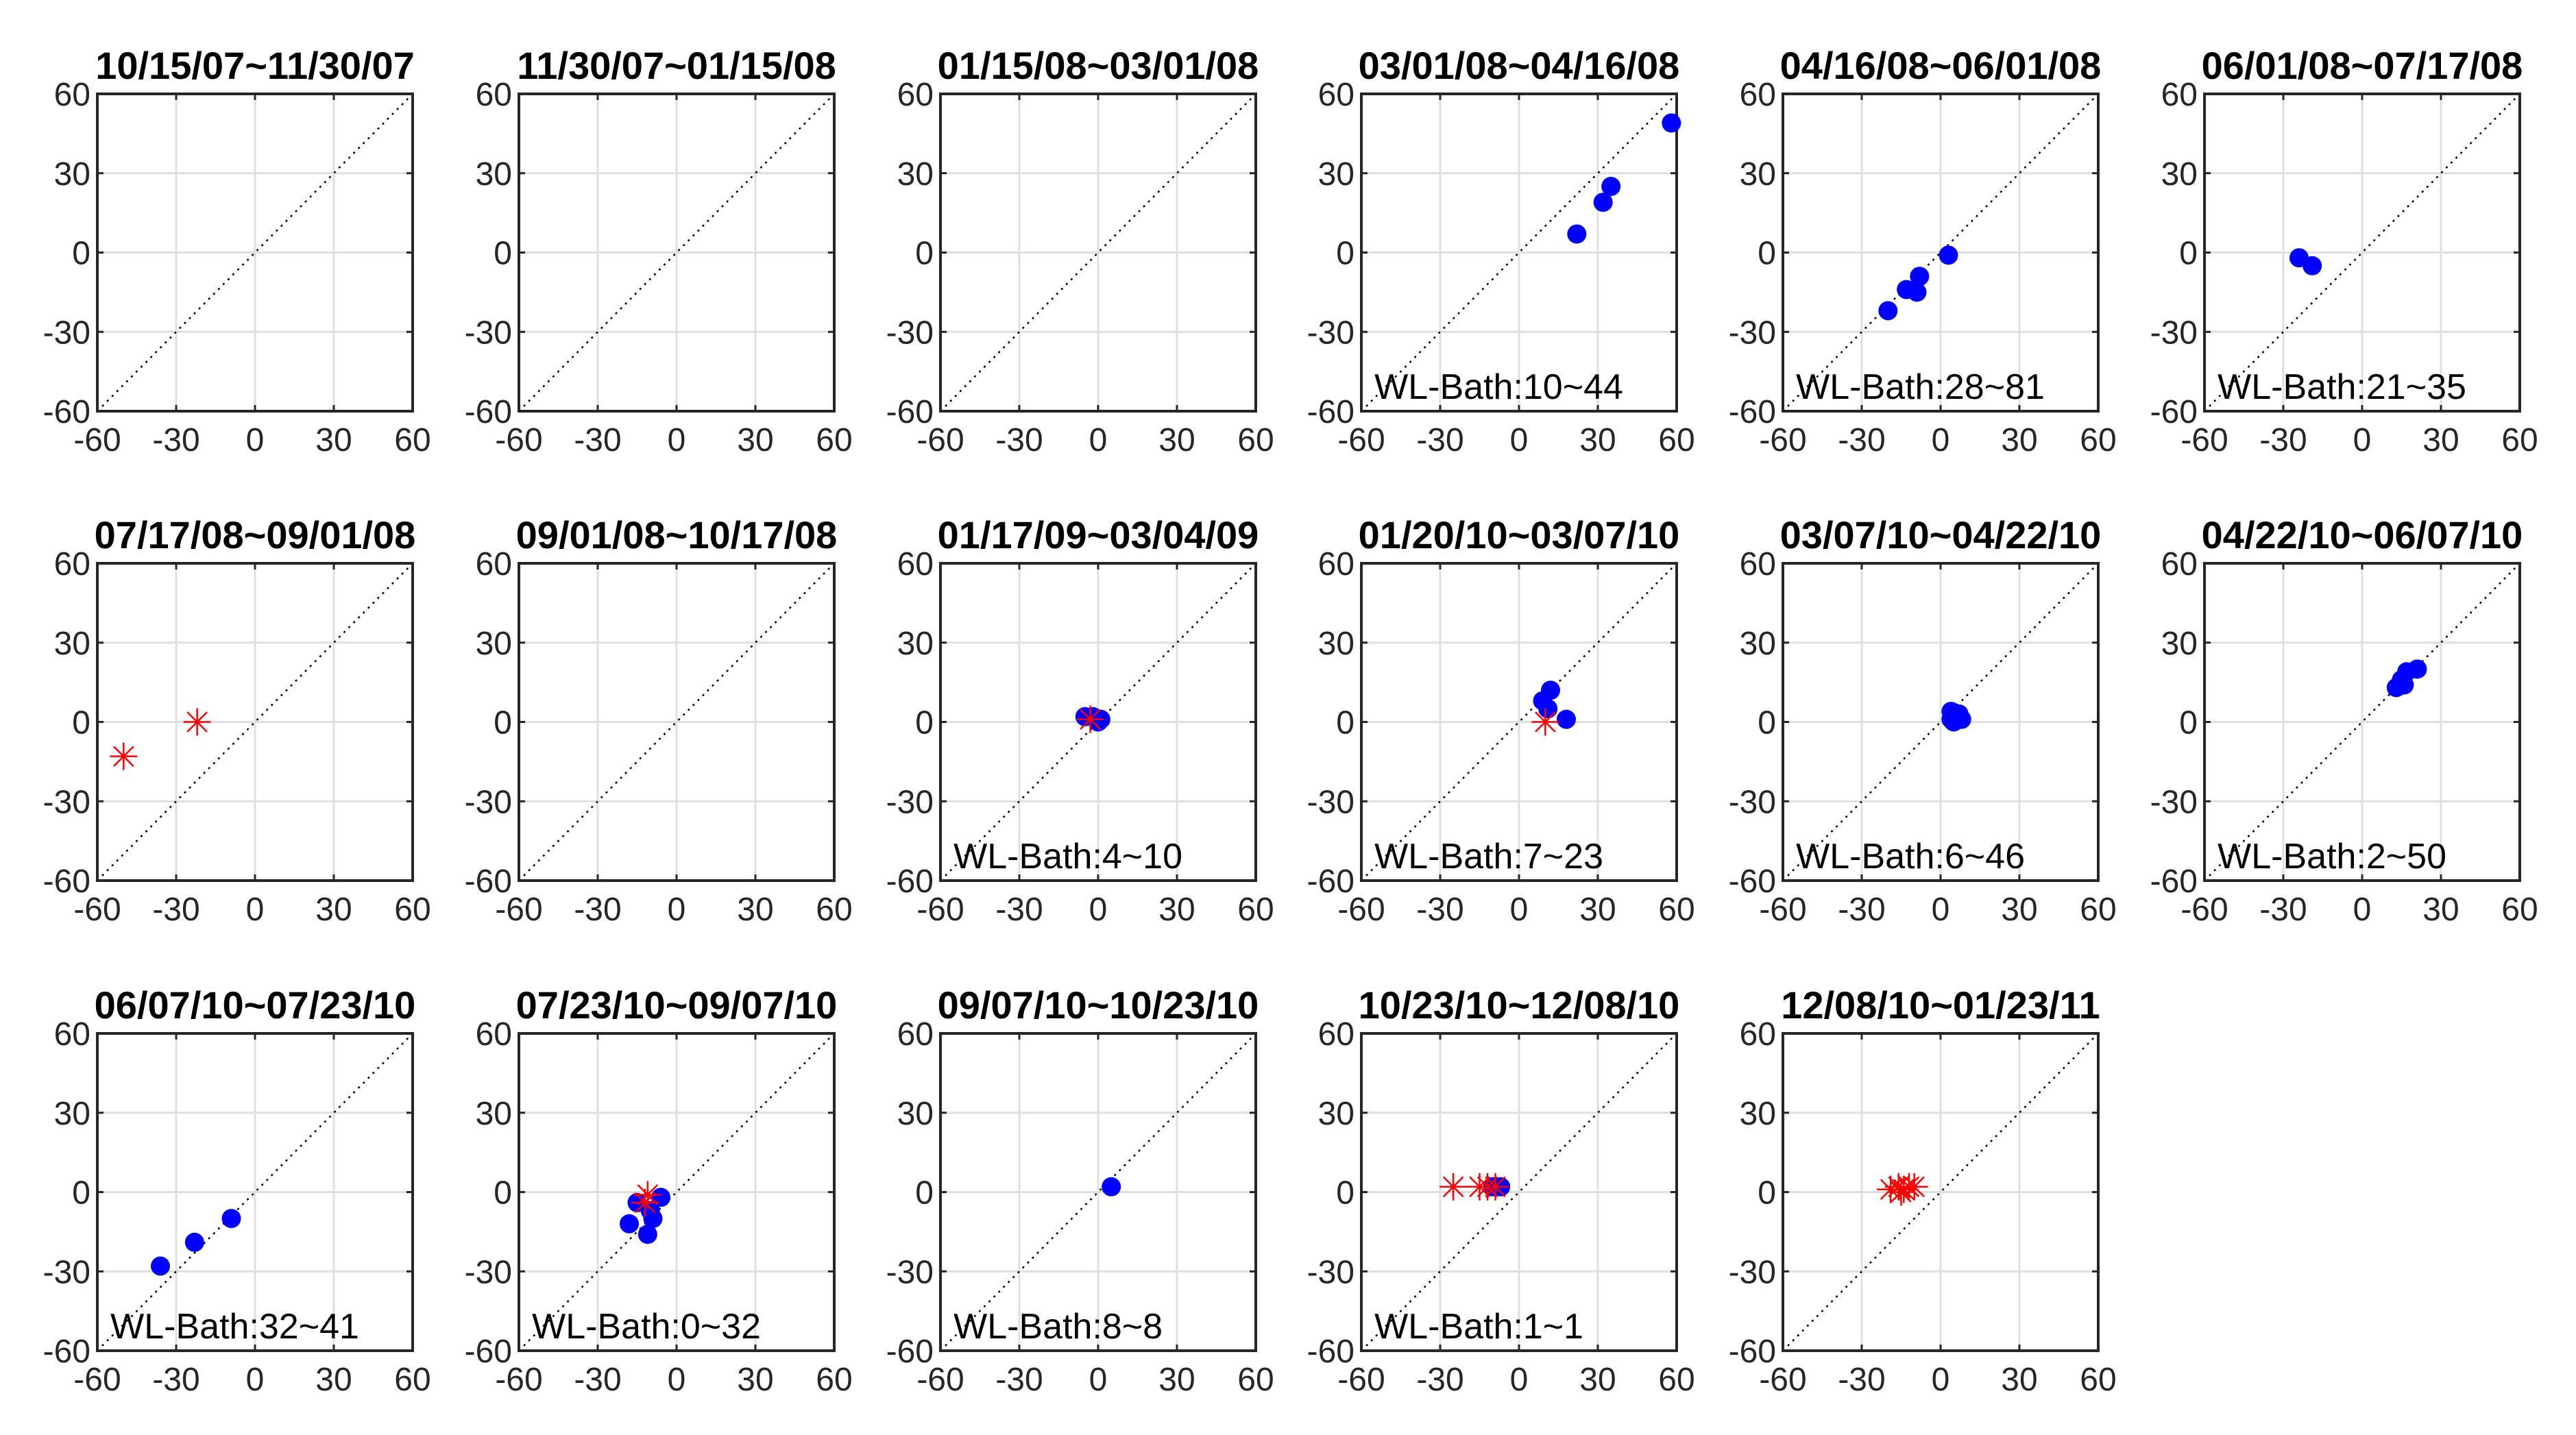  Describe the element at coordinates (1910, 856) in the screenshot. I see `wl-bath-annotation: WL-Bath:6~46` at that location.